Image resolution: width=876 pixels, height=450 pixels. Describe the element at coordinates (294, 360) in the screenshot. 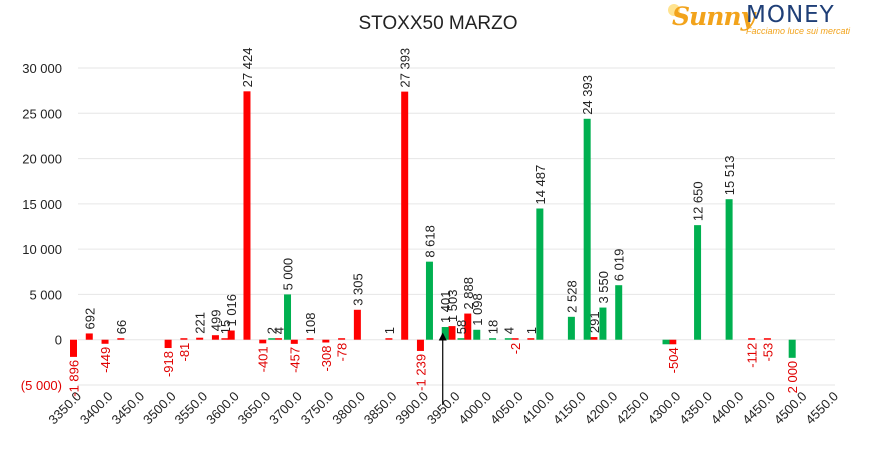

I see `data-label: -457` at that location.